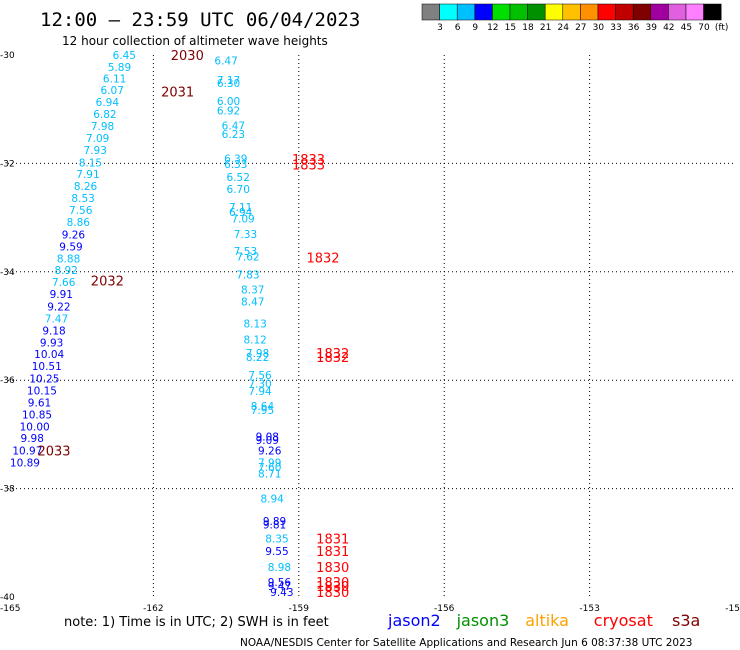 The image size is (740, 650). What do you see at coordinates (332, 552) in the screenshot?
I see `pass-time-label: 1831` at bounding box center [332, 552].